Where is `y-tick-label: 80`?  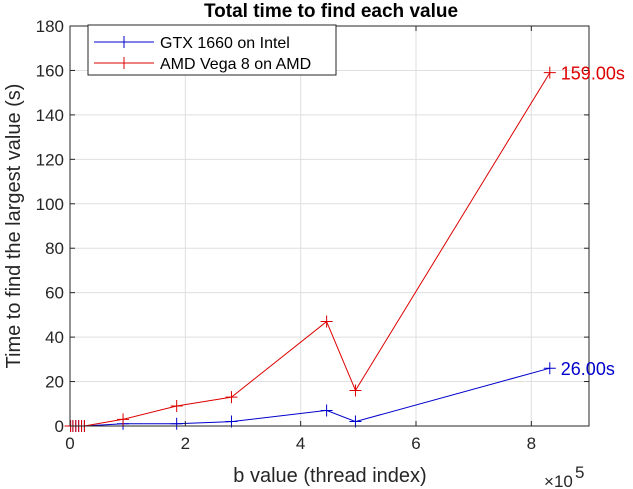
y-tick-label: 80 is located at coordinates (54, 248).